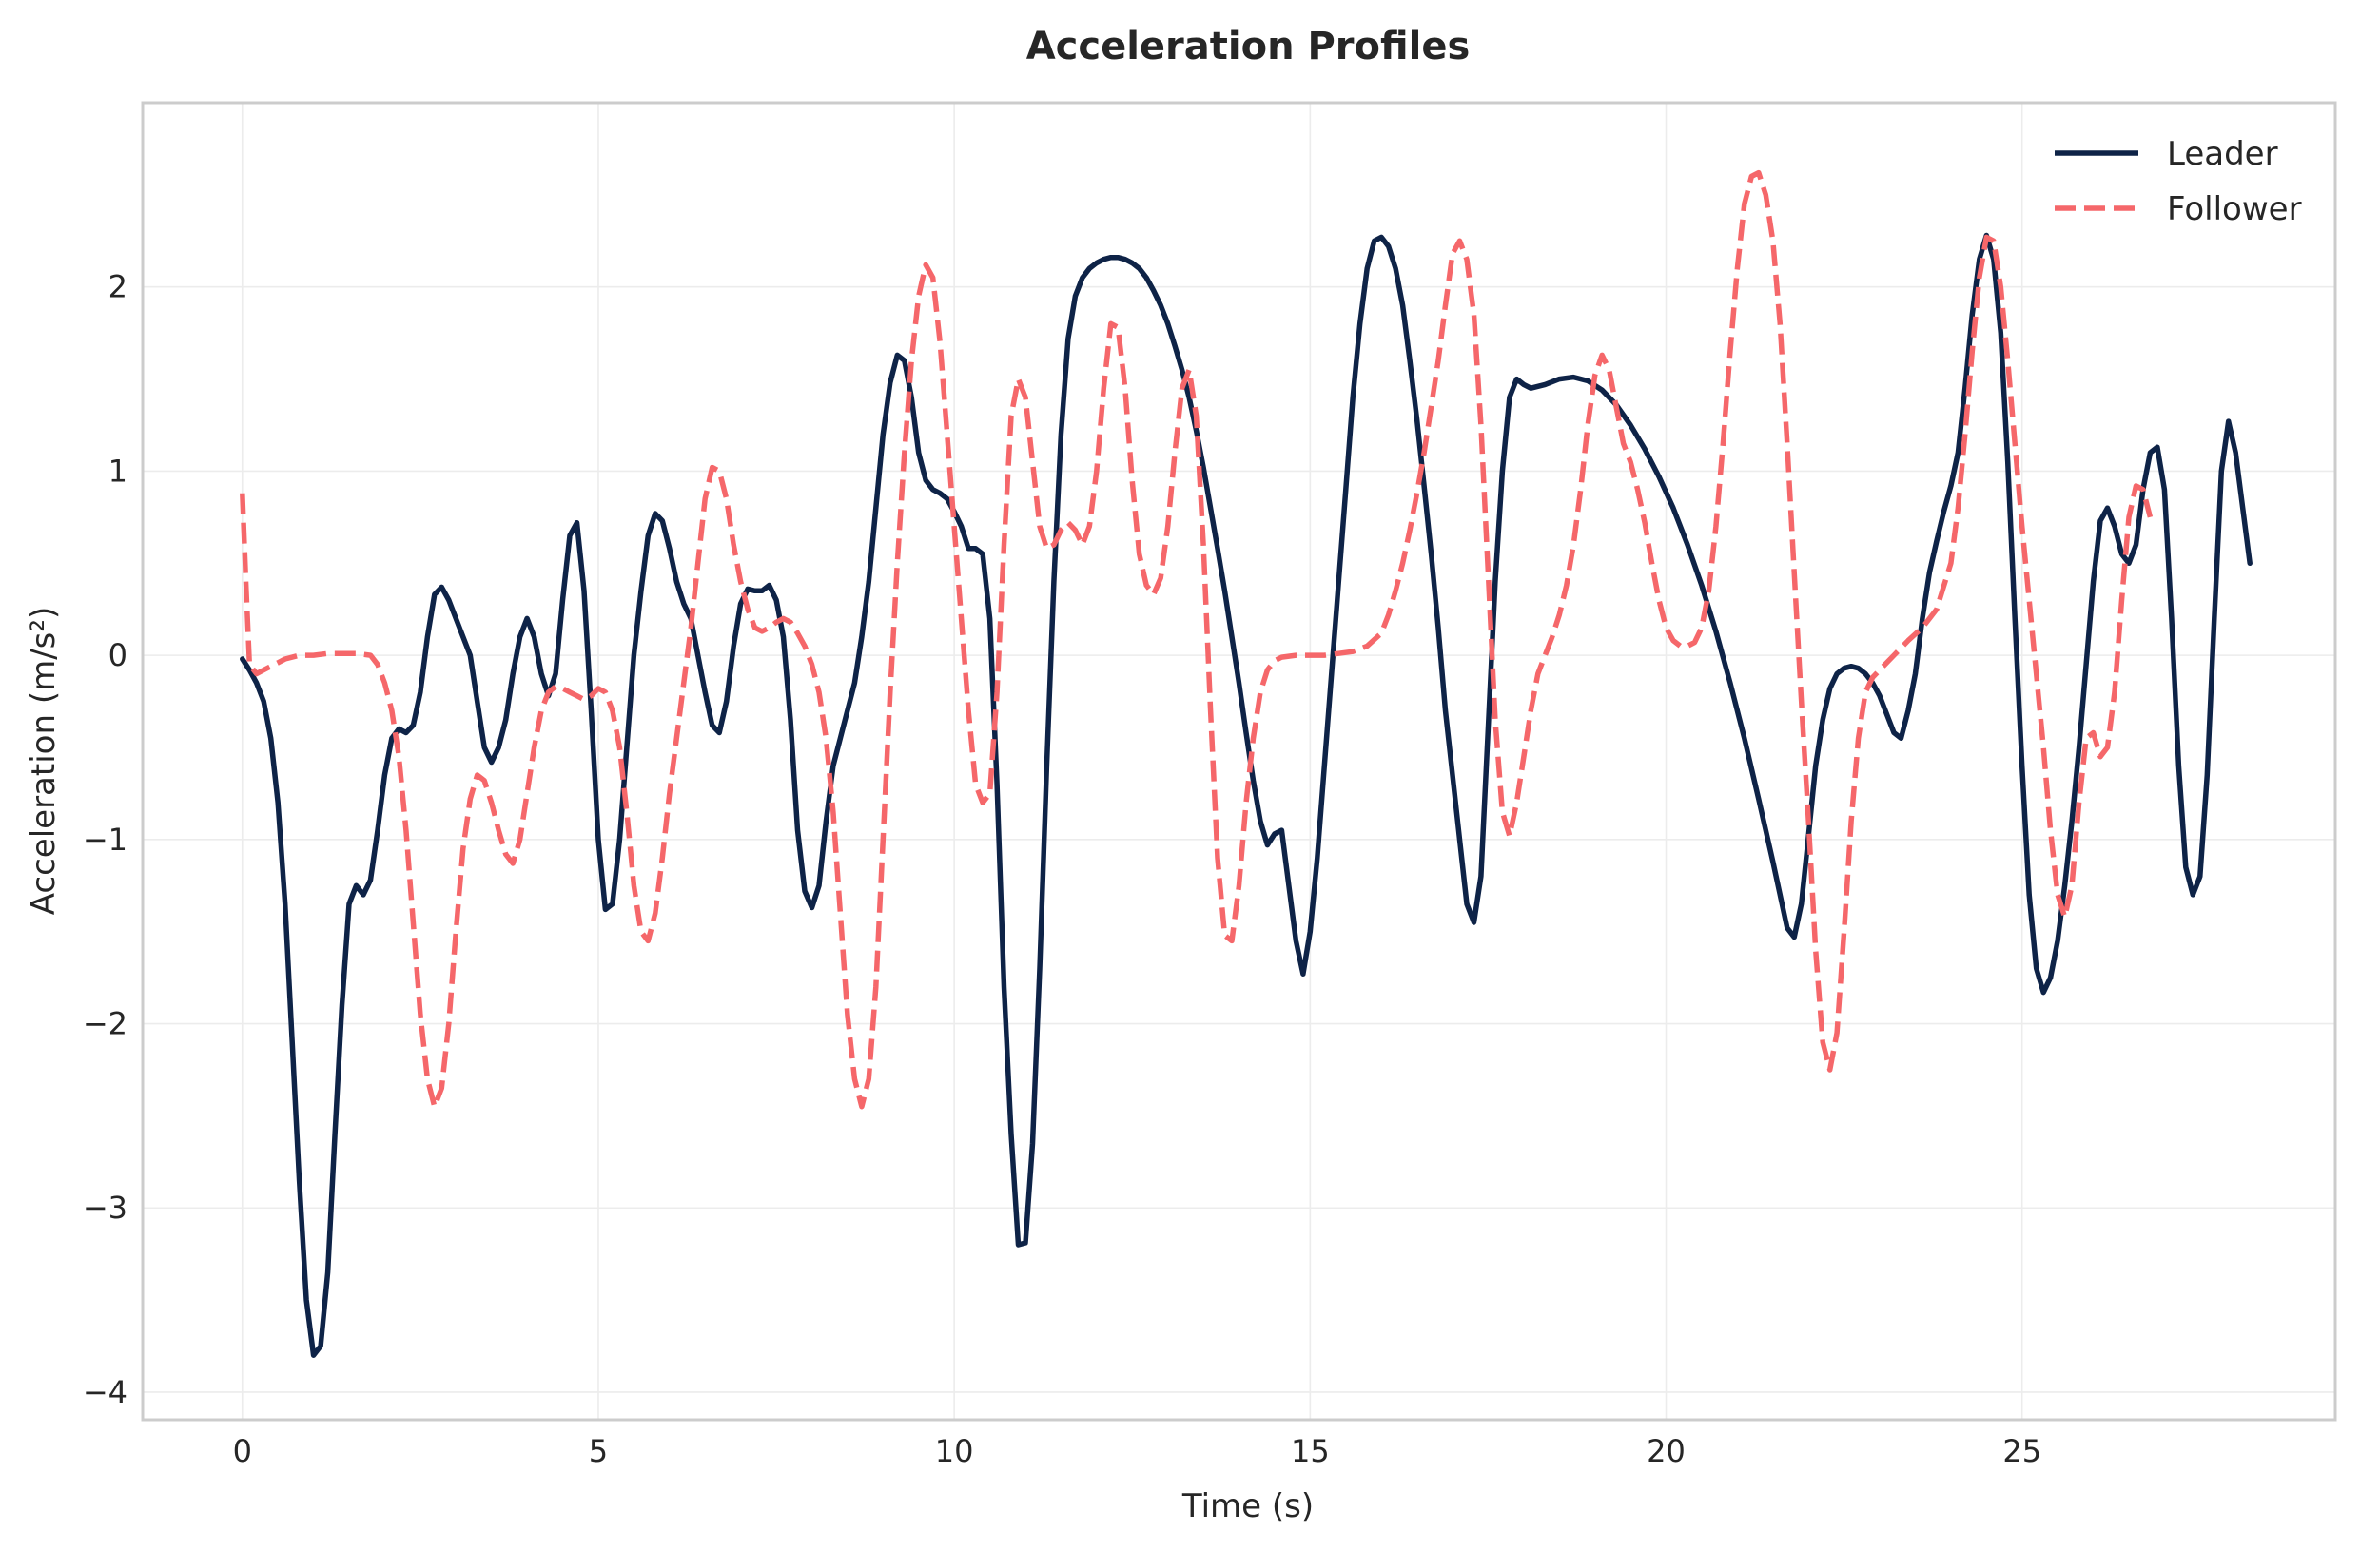 This screenshot has width=2380, height=1551. What do you see at coordinates (105, 1208) in the screenshot?
I see `y-tick-label: −3` at bounding box center [105, 1208].